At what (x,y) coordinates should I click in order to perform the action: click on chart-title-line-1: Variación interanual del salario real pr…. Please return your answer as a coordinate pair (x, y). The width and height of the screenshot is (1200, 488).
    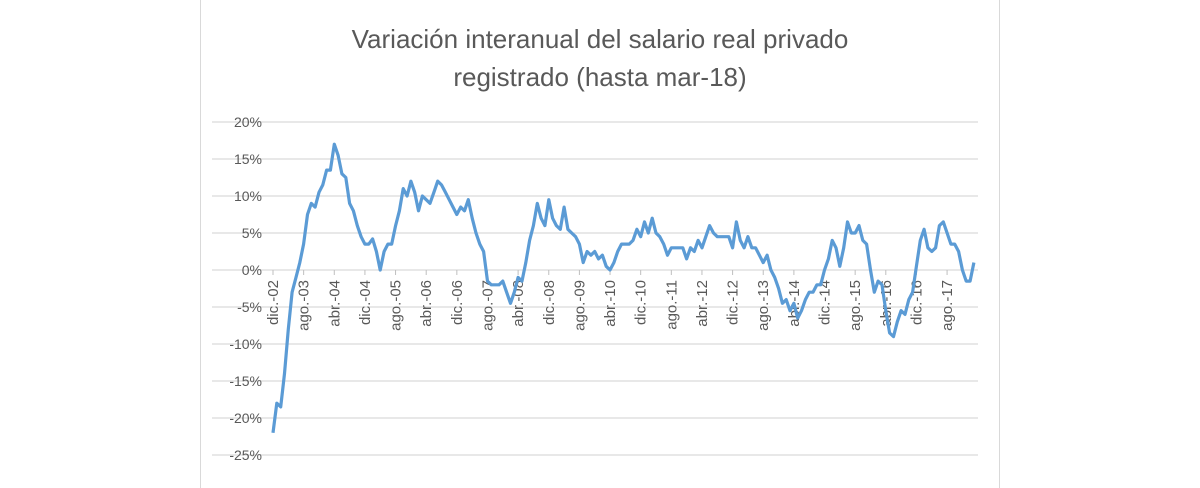
    Looking at the image, I should click on (600, 39).